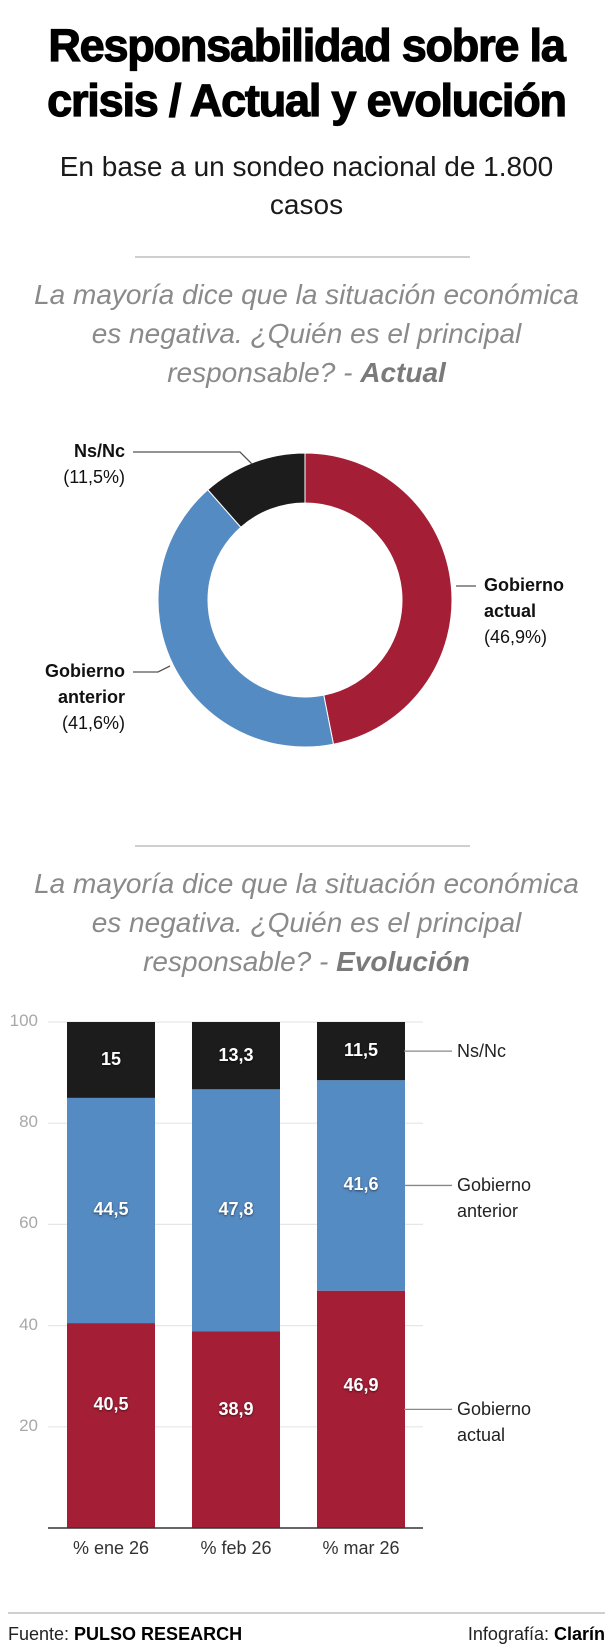 The height and width of the screenshot is (1652, 613). I want to click on slice-value: (11,5%), so click(94, 477).